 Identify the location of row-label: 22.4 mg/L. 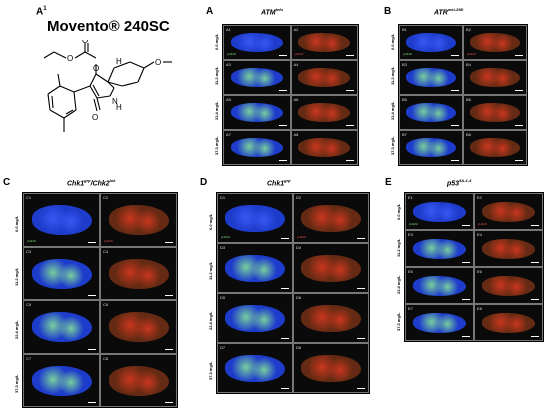
(210, 320).